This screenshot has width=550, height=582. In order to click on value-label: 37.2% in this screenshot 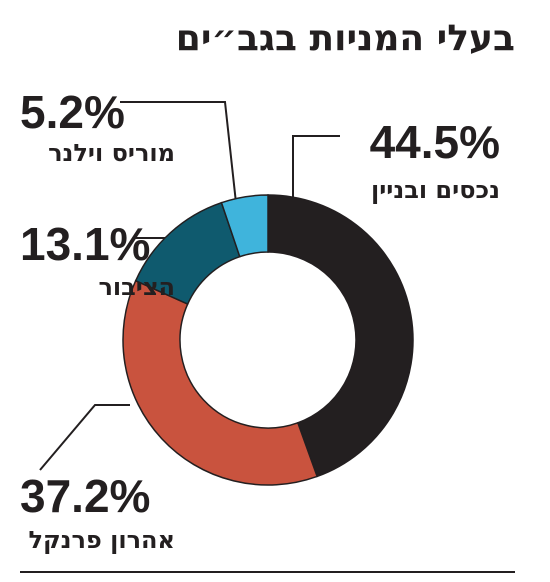, I will do `click(85, 496)`.